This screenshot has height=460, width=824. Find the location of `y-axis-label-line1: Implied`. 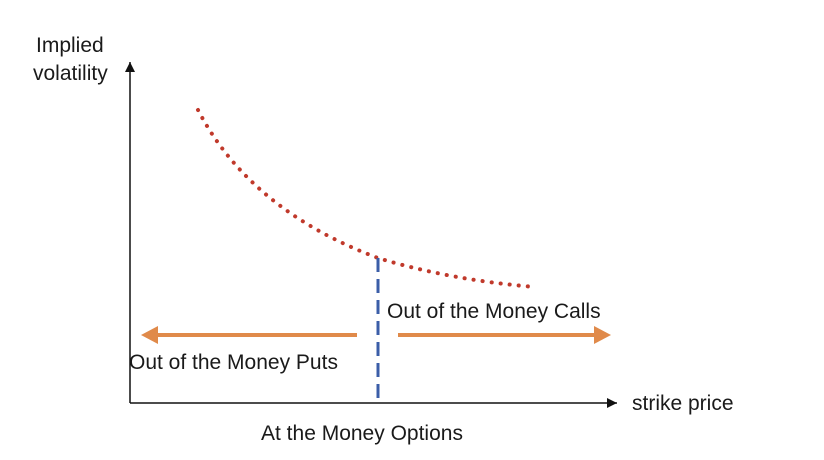

y-axis-label-line1: Implied is located at coordinates (70, 45).